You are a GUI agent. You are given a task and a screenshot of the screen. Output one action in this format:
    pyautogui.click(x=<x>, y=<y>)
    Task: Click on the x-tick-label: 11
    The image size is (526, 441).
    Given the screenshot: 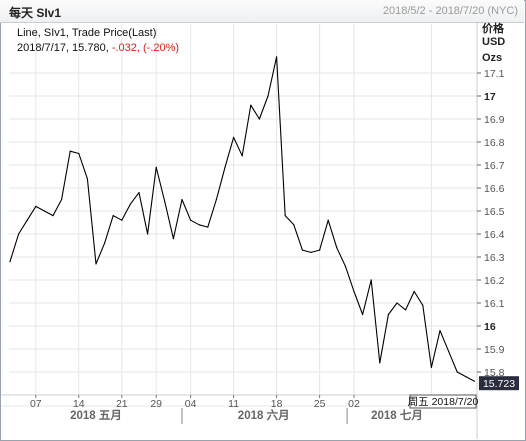 What is the action you would take?
    pyautogui.click(x=233, y=404)
    